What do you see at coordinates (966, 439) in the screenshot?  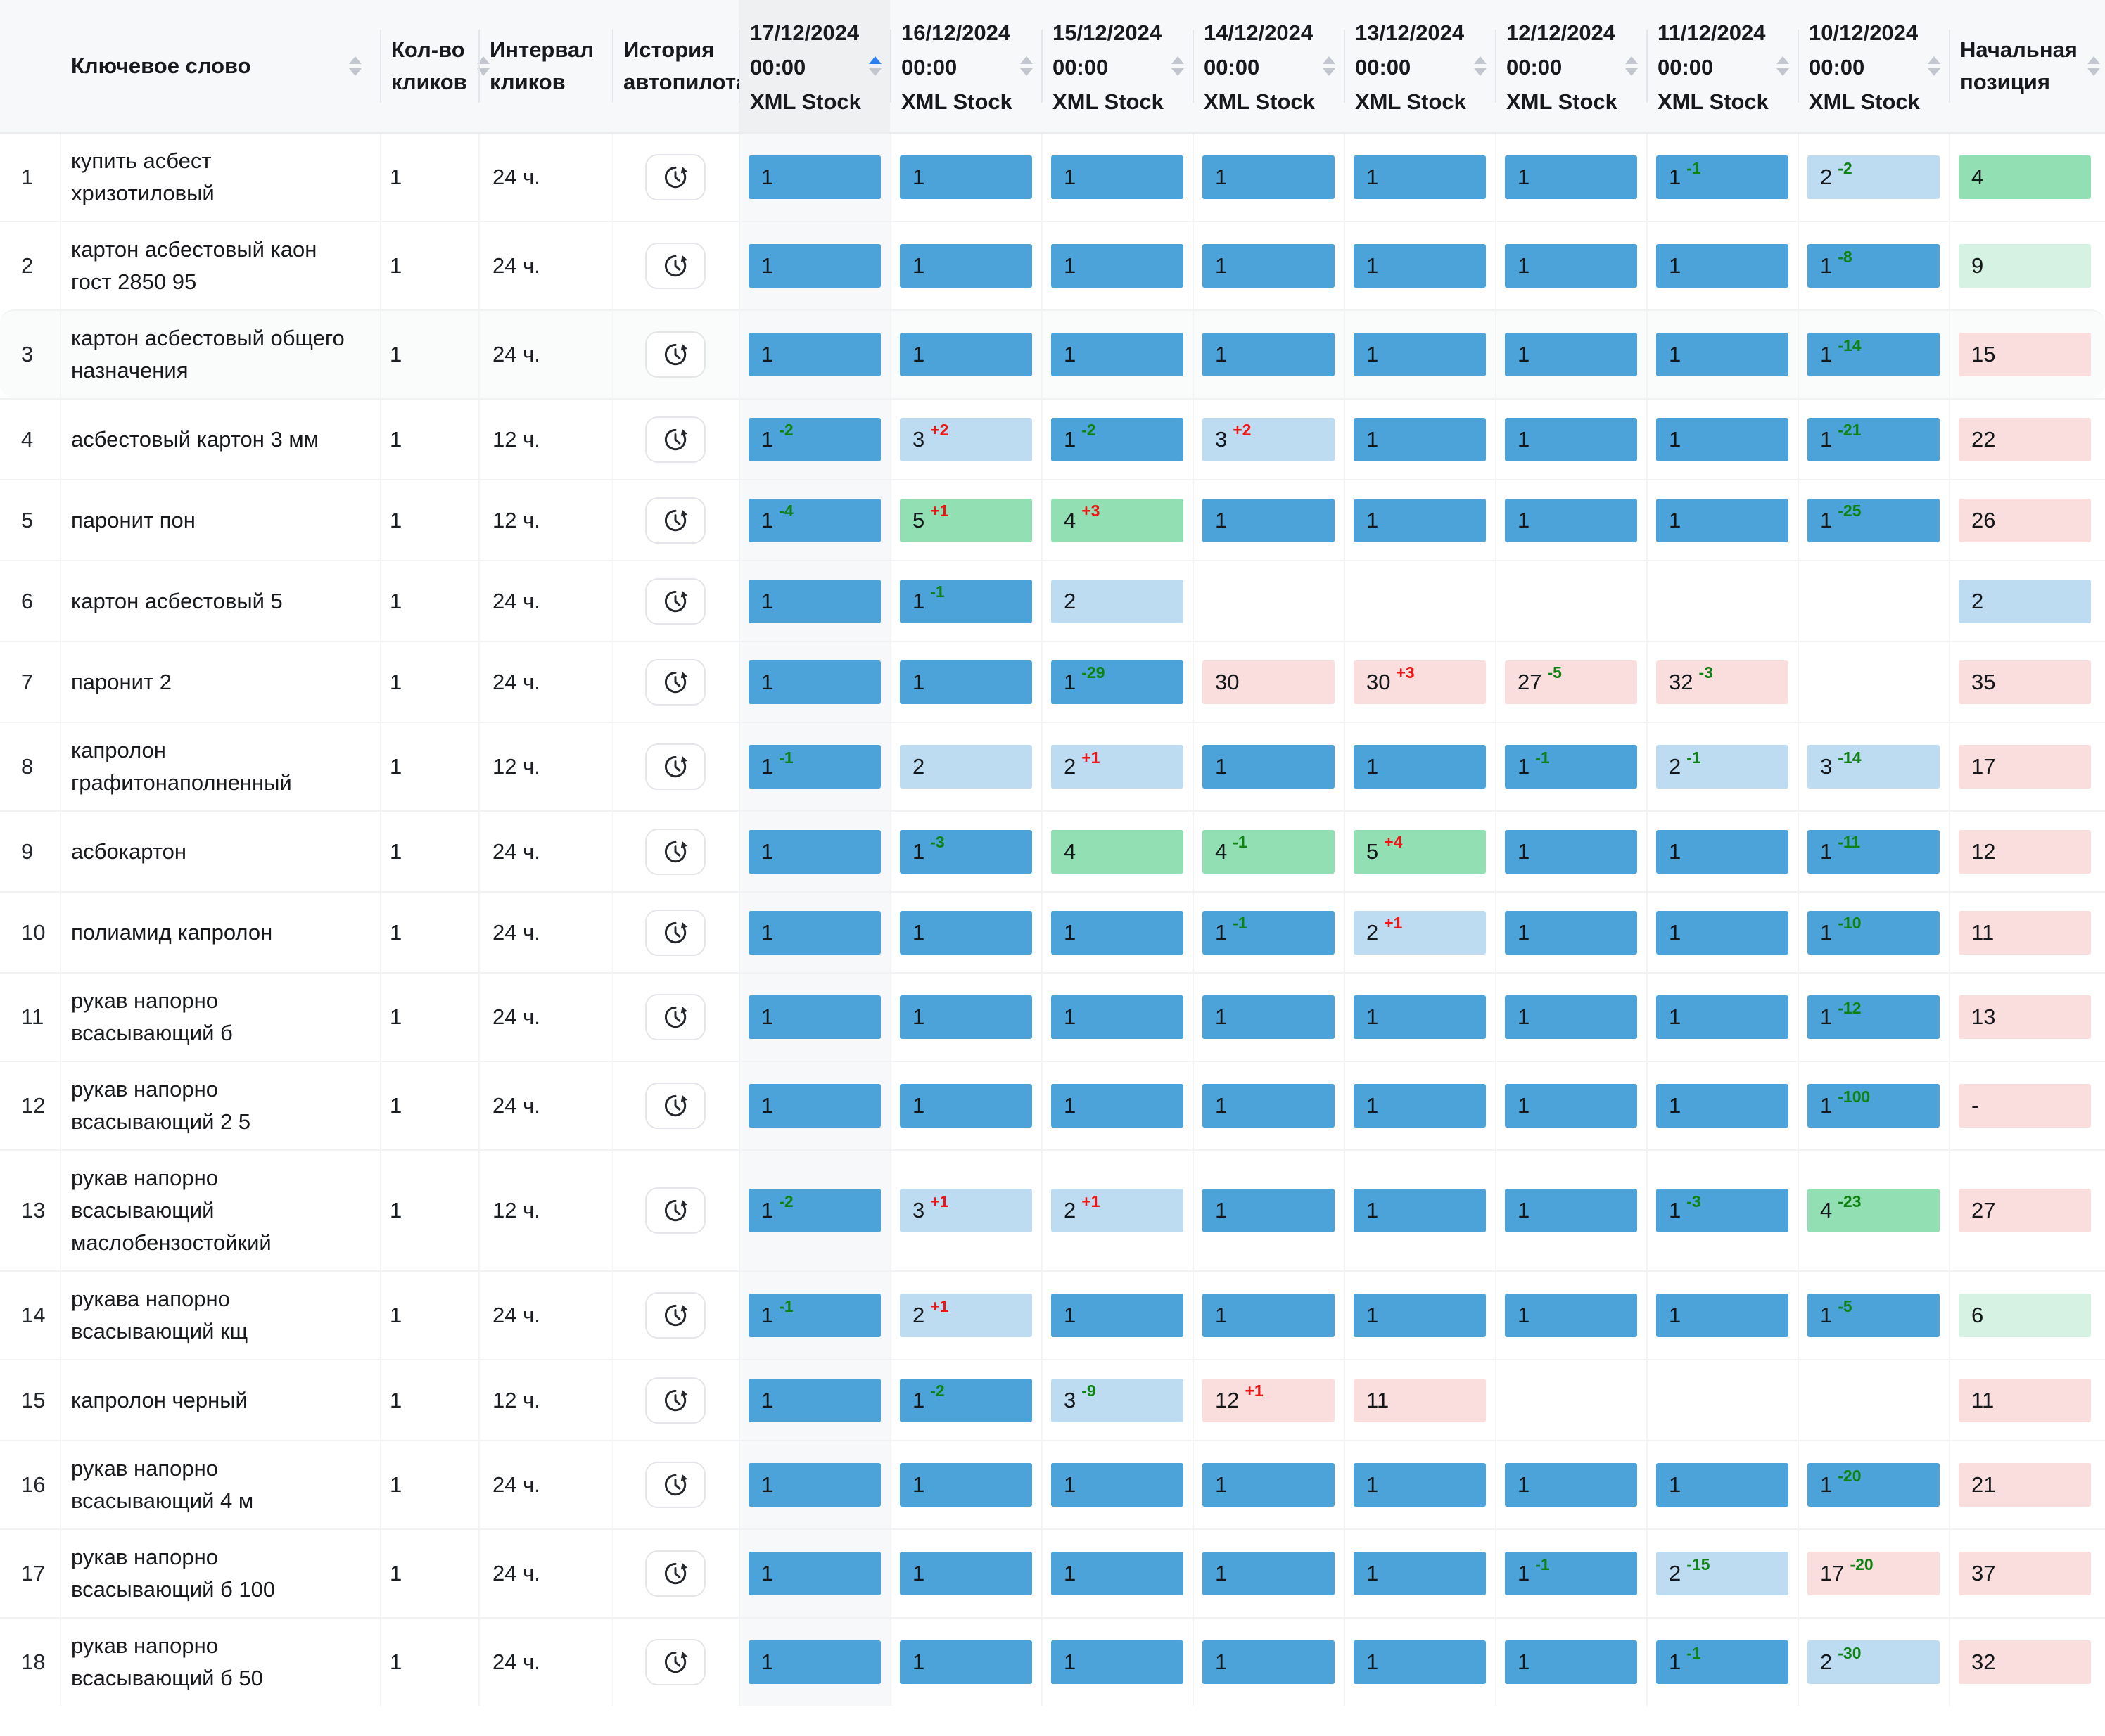 I see `position-bar: 3 +2` at bounding box center [966, 439].